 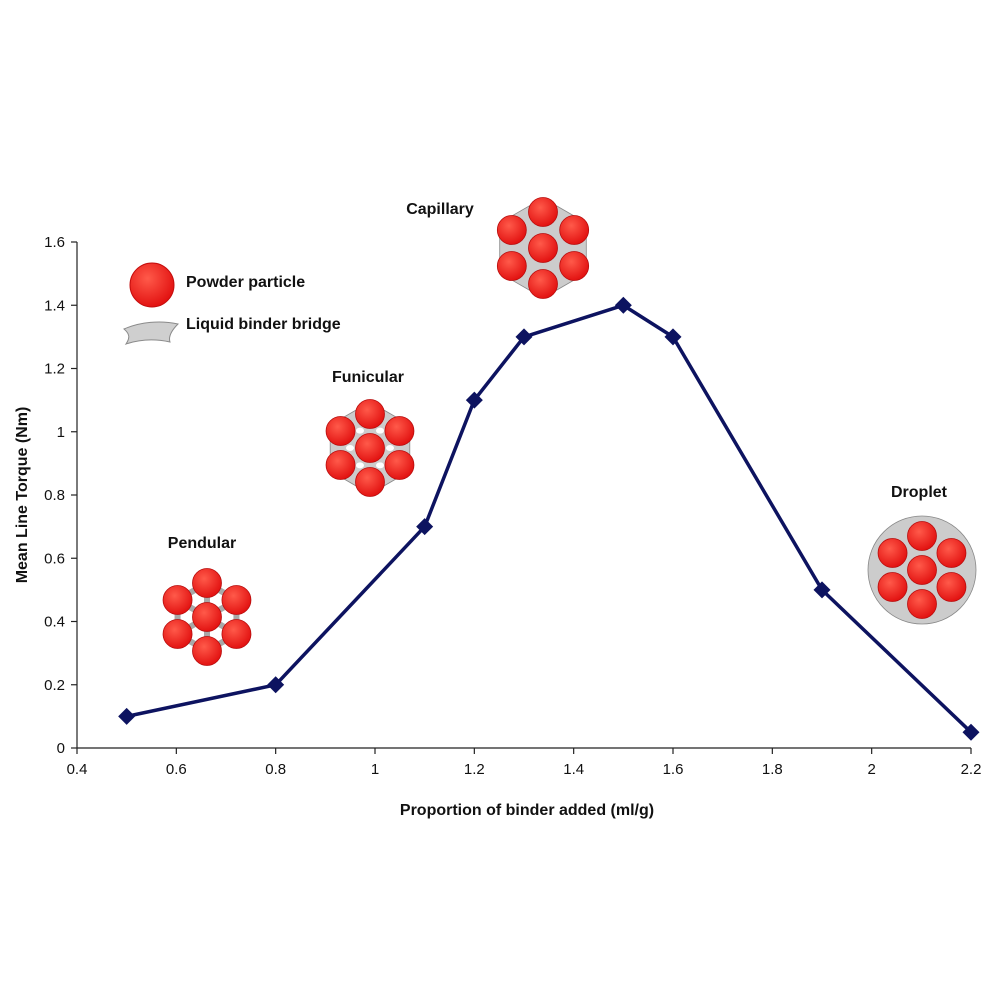 I want to click on capillary-cluster-icon, so click(x=543, y=248).